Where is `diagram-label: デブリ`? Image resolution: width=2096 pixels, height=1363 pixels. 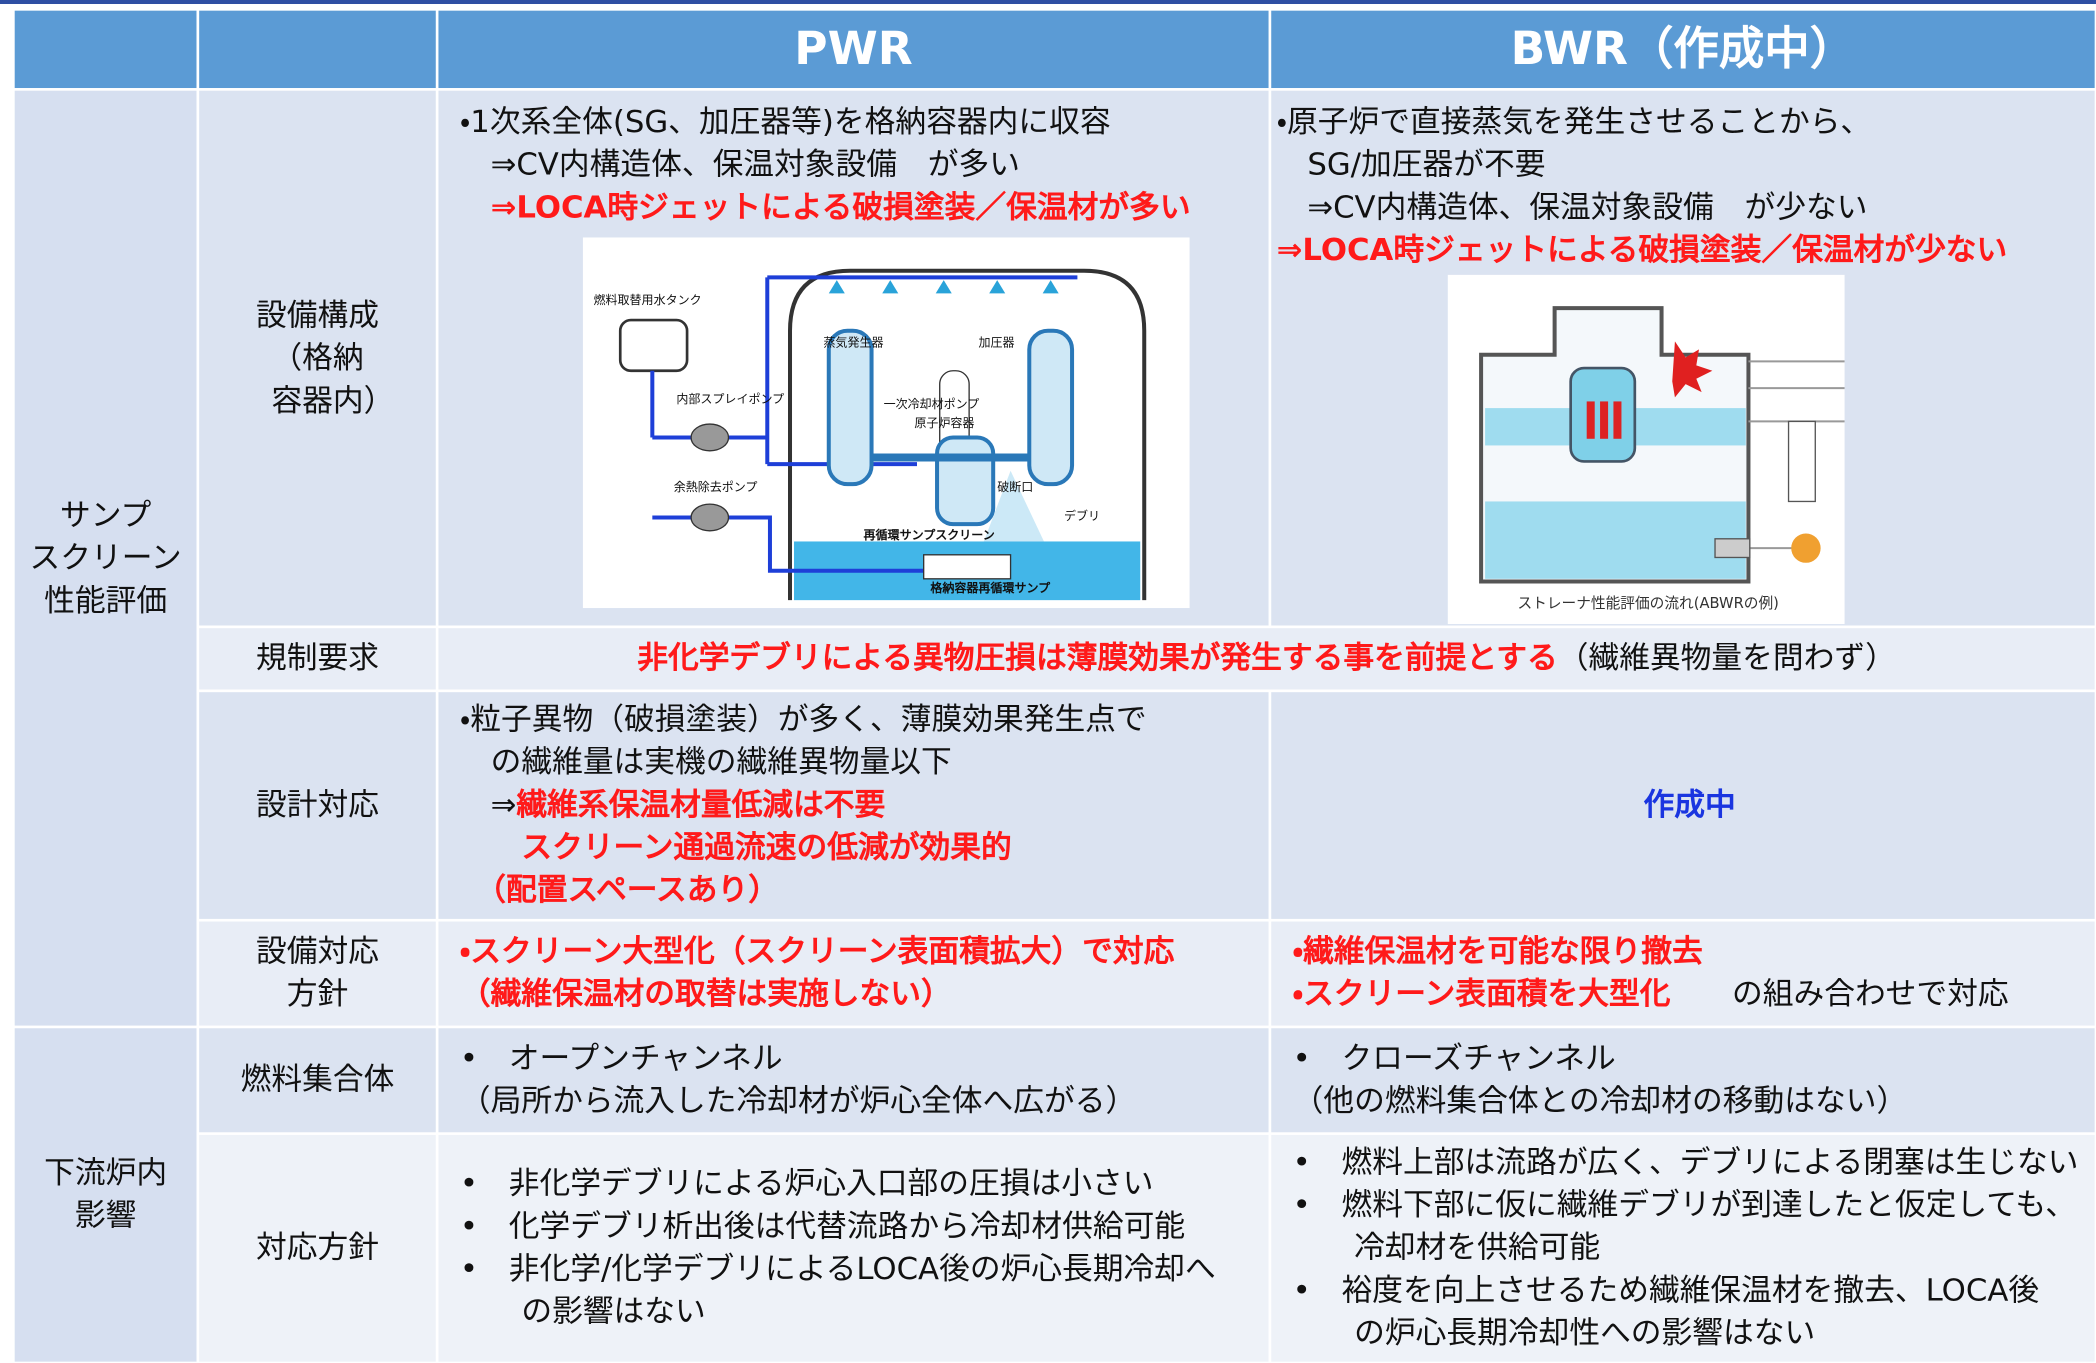
diagram-label: デブリ is located at coordinates (1082, 515).